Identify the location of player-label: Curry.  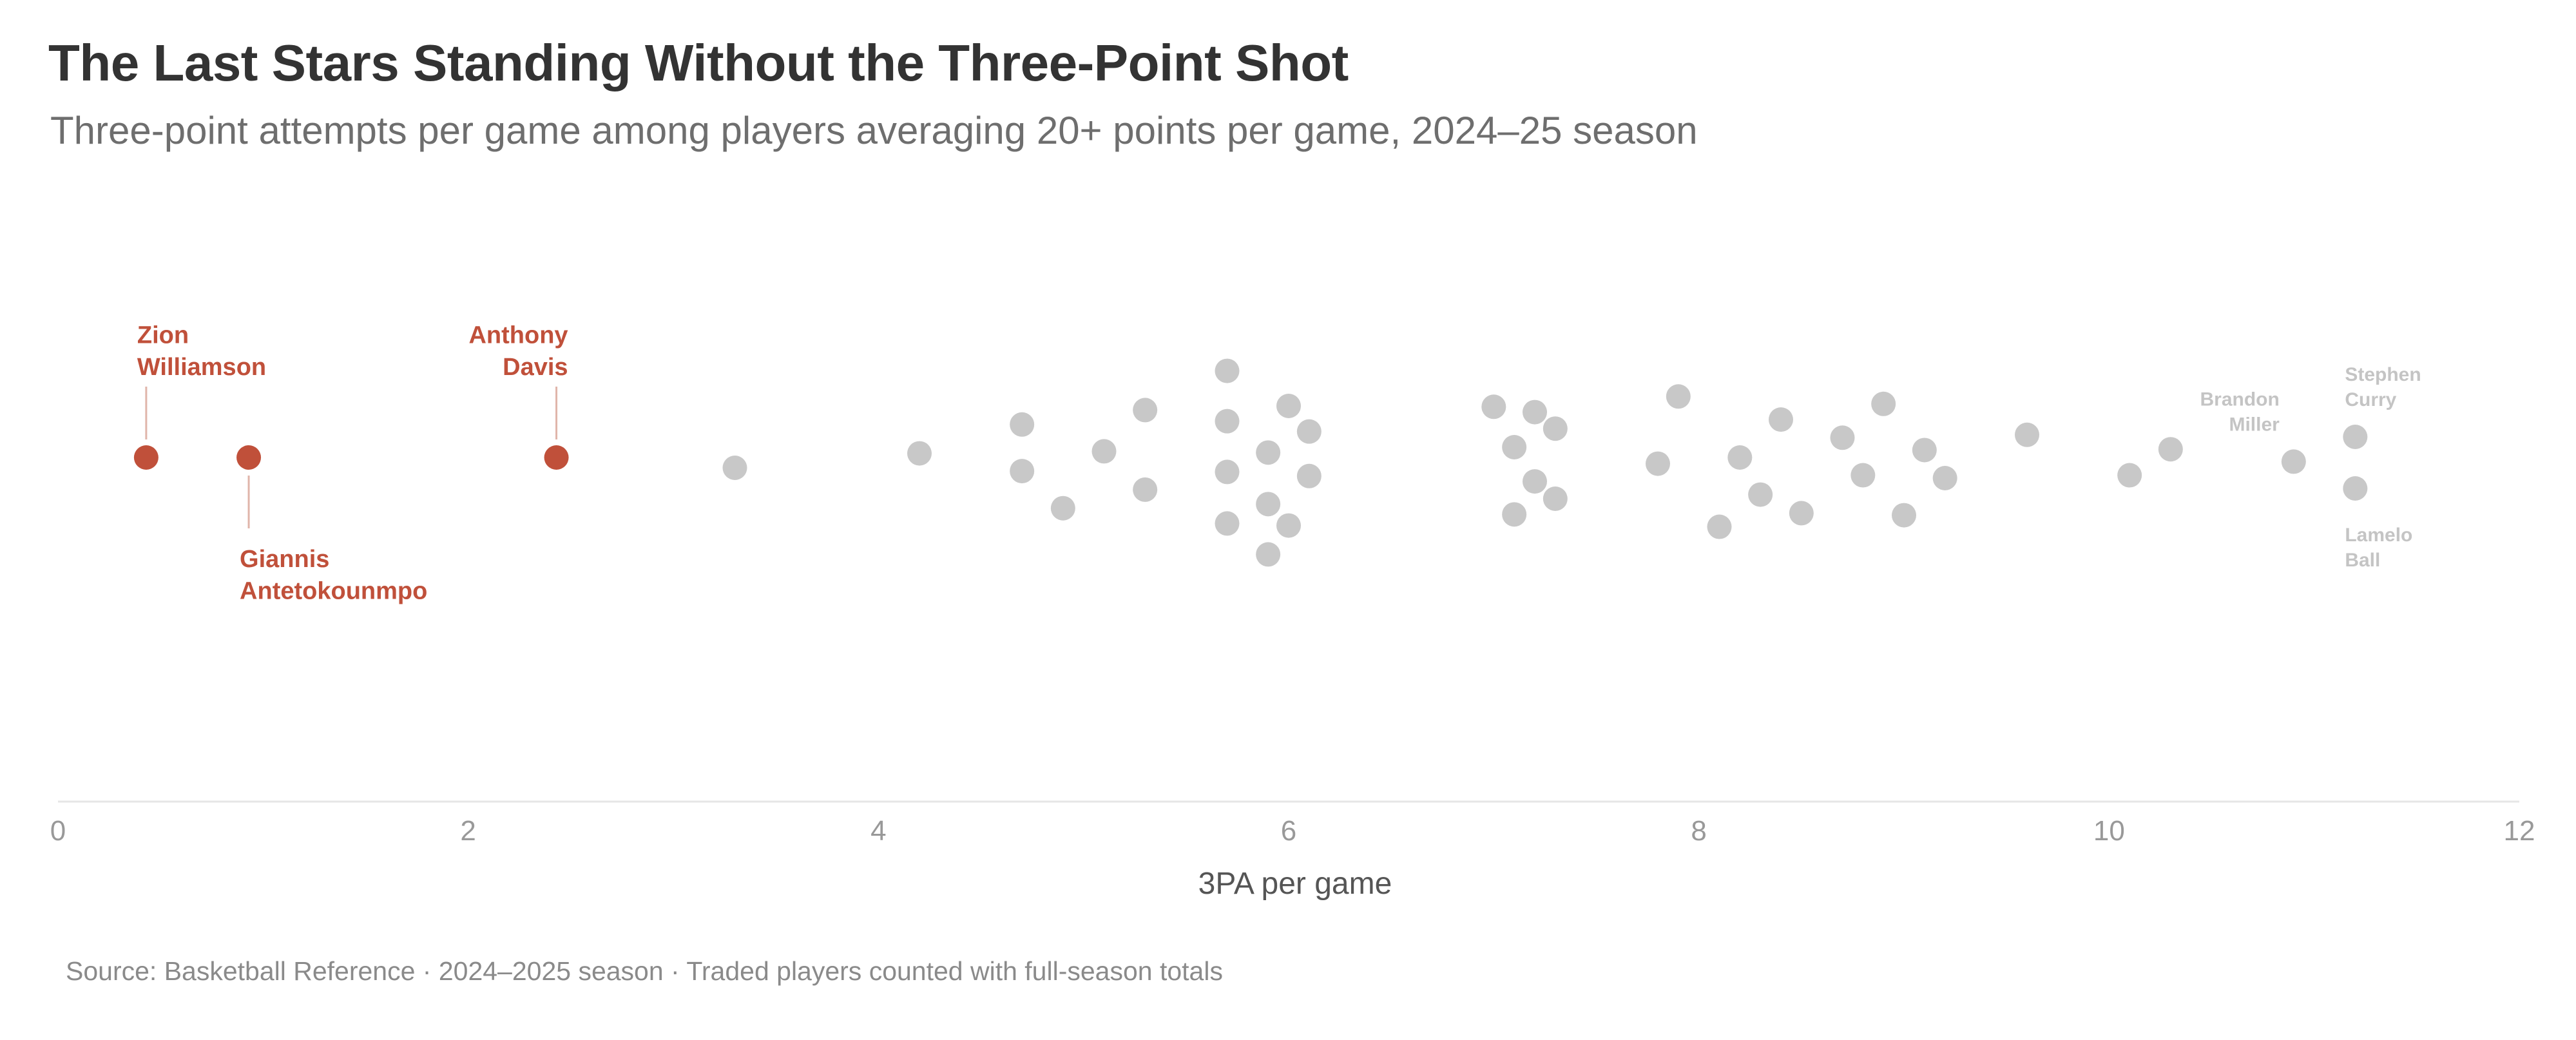
(2371, 399).